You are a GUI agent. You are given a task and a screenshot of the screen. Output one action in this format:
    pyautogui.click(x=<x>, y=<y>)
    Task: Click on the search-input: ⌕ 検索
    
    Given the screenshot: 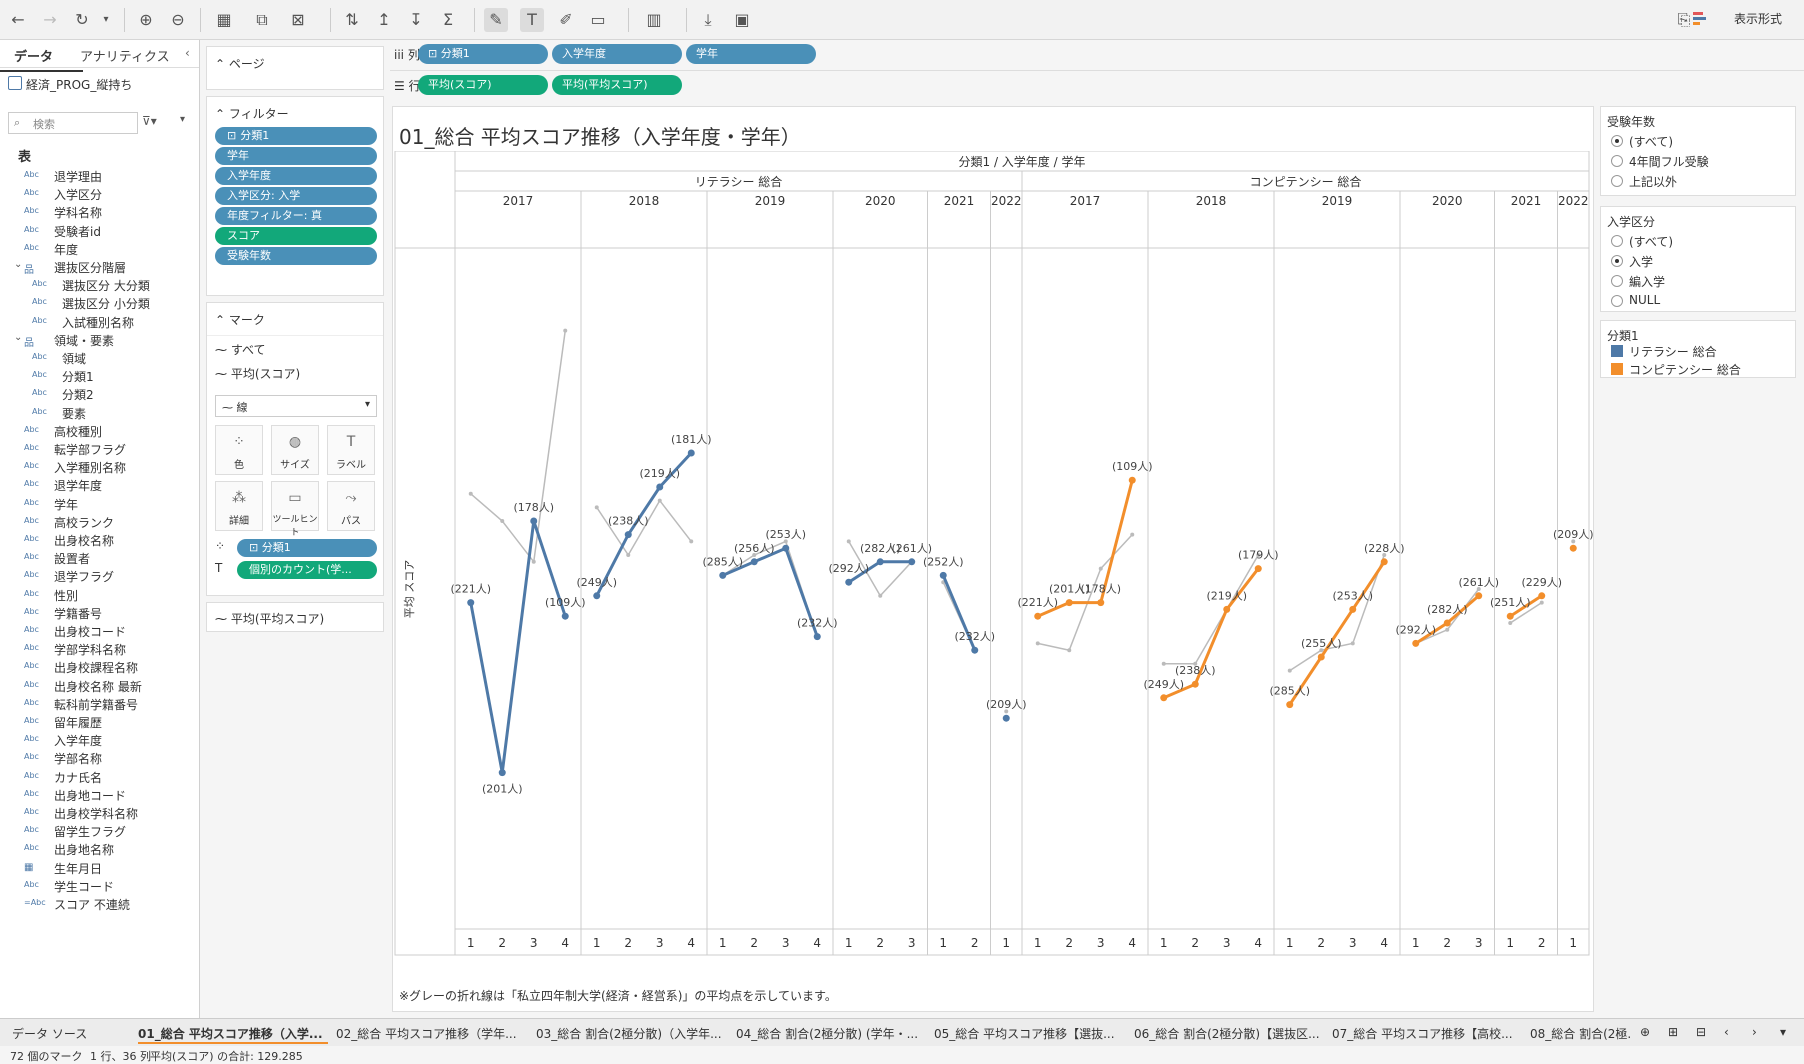 What is the action you would take?
    pyautogui.click(x=73, y=123)
    